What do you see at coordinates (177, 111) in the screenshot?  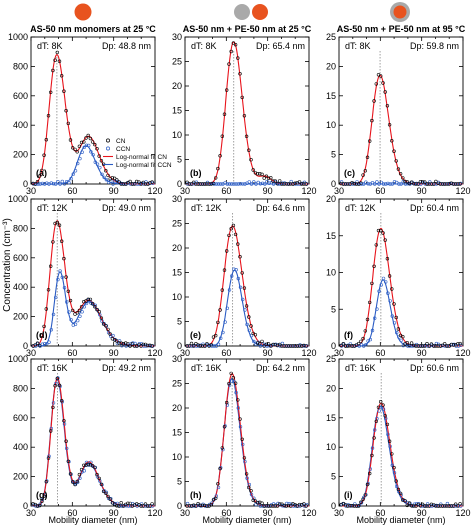 I see `y-tick-label: 15` at bounding box center [177, 111].